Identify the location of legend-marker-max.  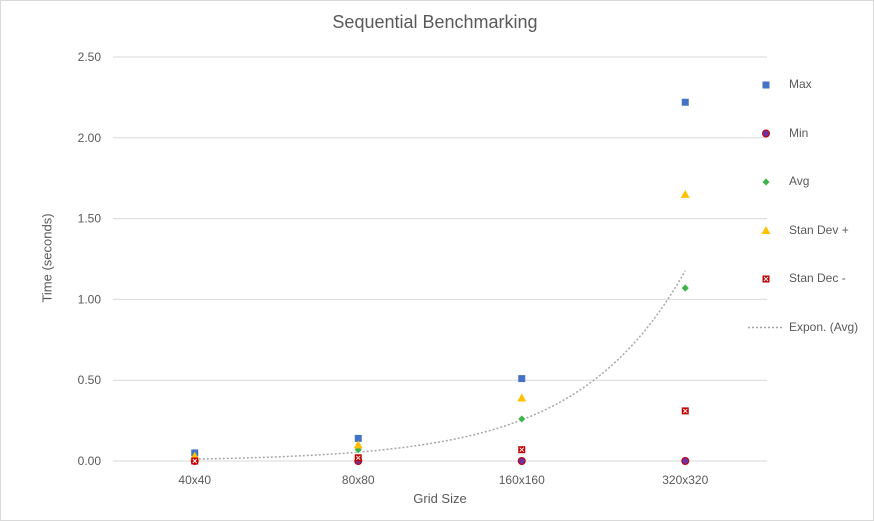
(766, 85).